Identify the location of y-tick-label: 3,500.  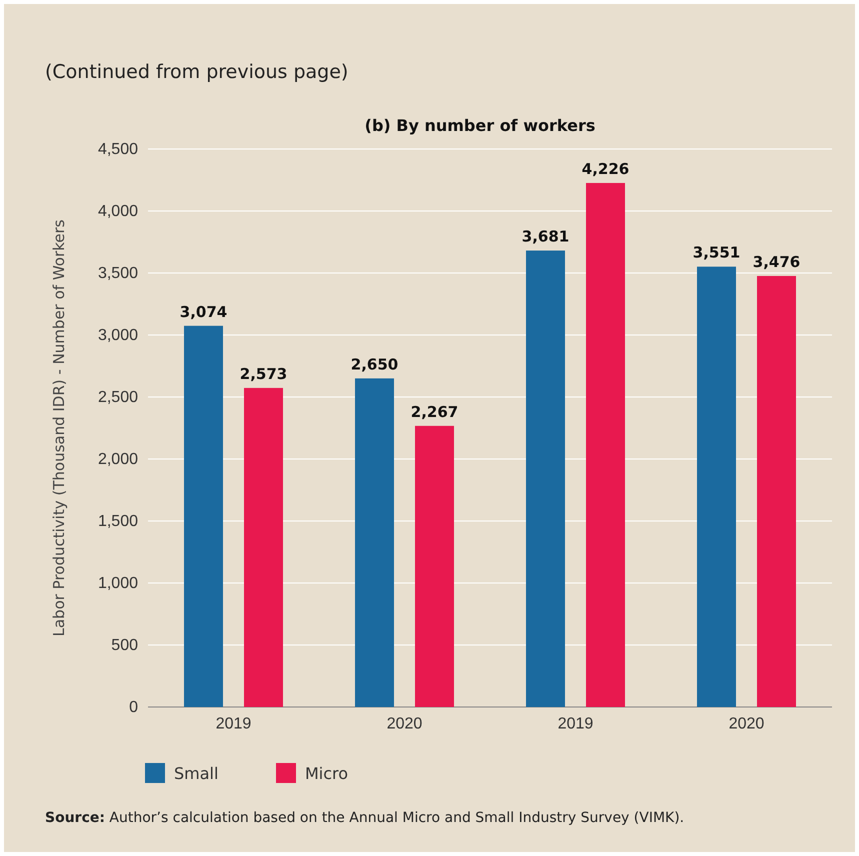
(118, 273).